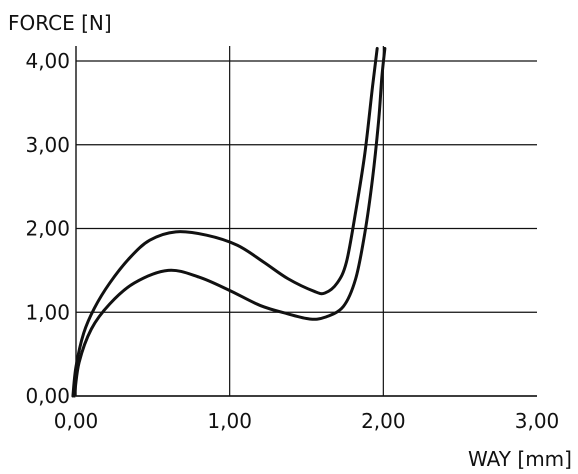 Image resolution: width=578 pixels, height=474 pixels. What do you see at coordinates (383, 421) in the screenshot?
I see `x-tick-label-2: 2,00` at bounding box center [383, 421].